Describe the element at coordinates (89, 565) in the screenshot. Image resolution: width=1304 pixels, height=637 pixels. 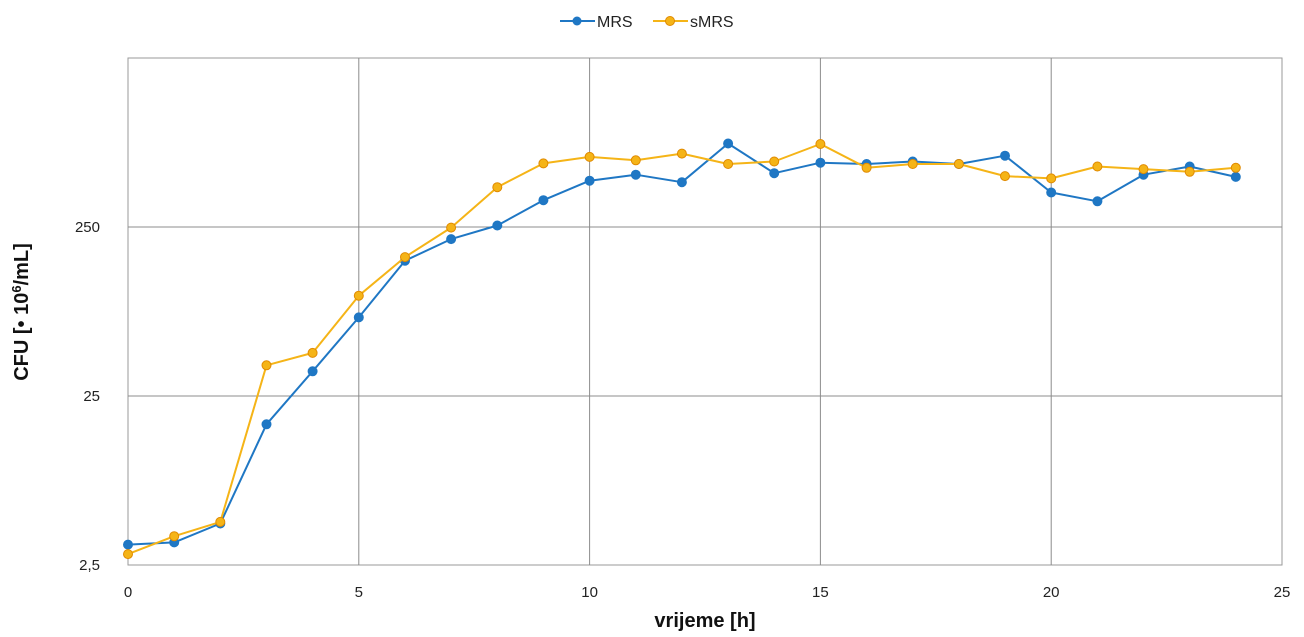
I see `y-tick-label: 2,5` at that location.